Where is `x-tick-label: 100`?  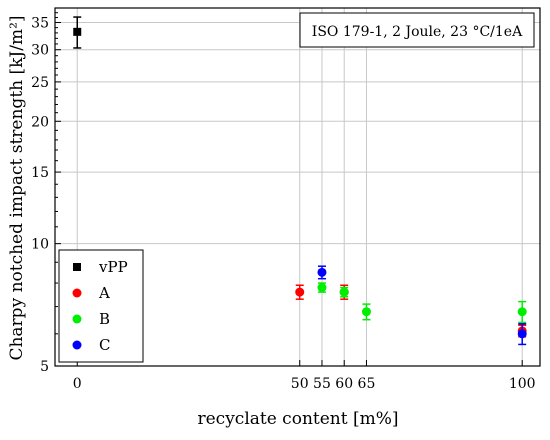
x-tick-label: 100 is located at coordinates (522, 384).